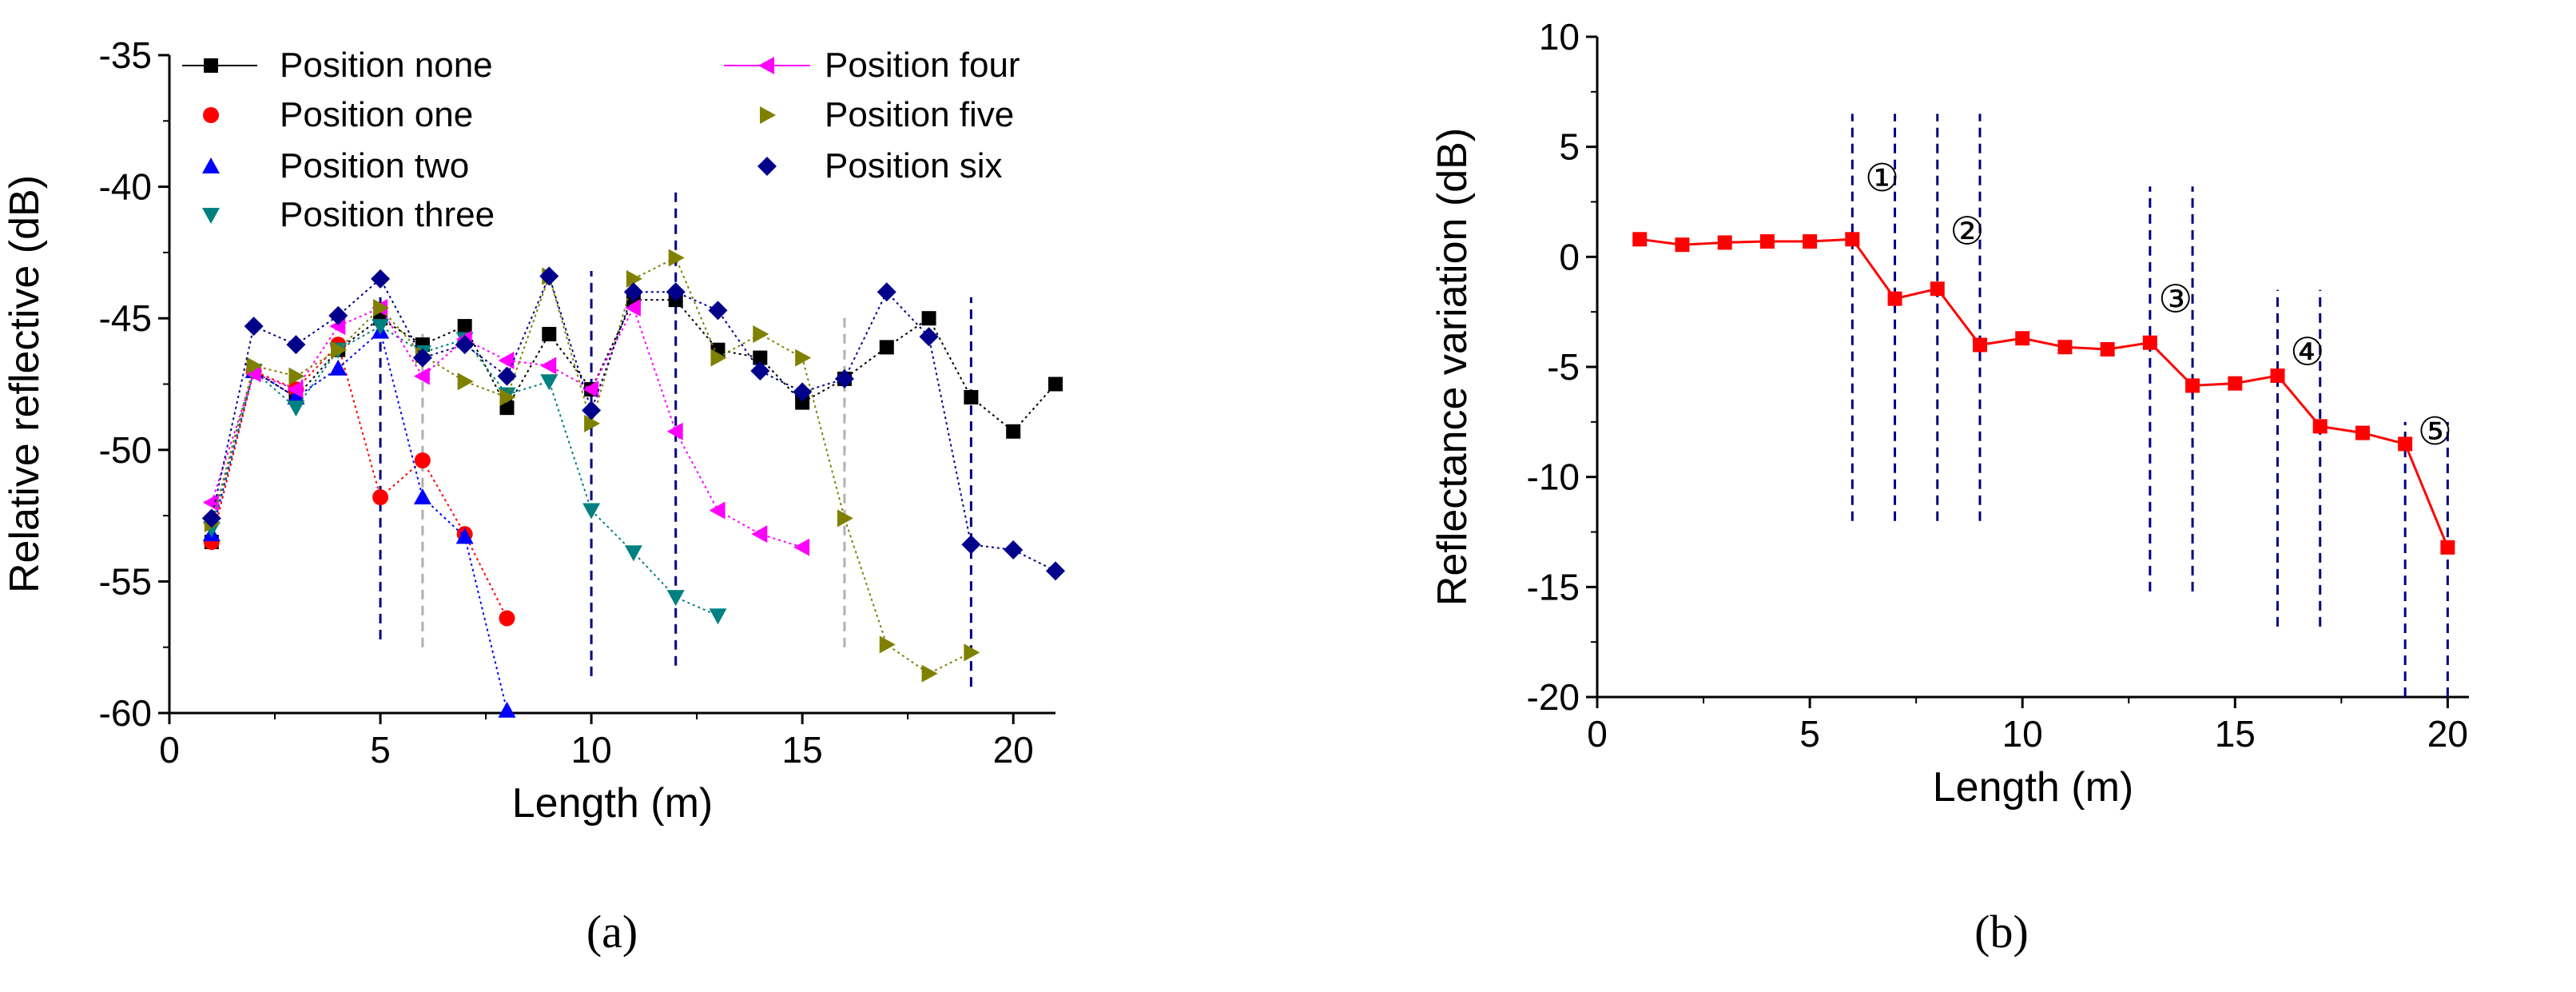  What do you see at coordinates (125, 713) in the screenshot?
I see `y-tick-label: -60` at bounding box center [125, 713].